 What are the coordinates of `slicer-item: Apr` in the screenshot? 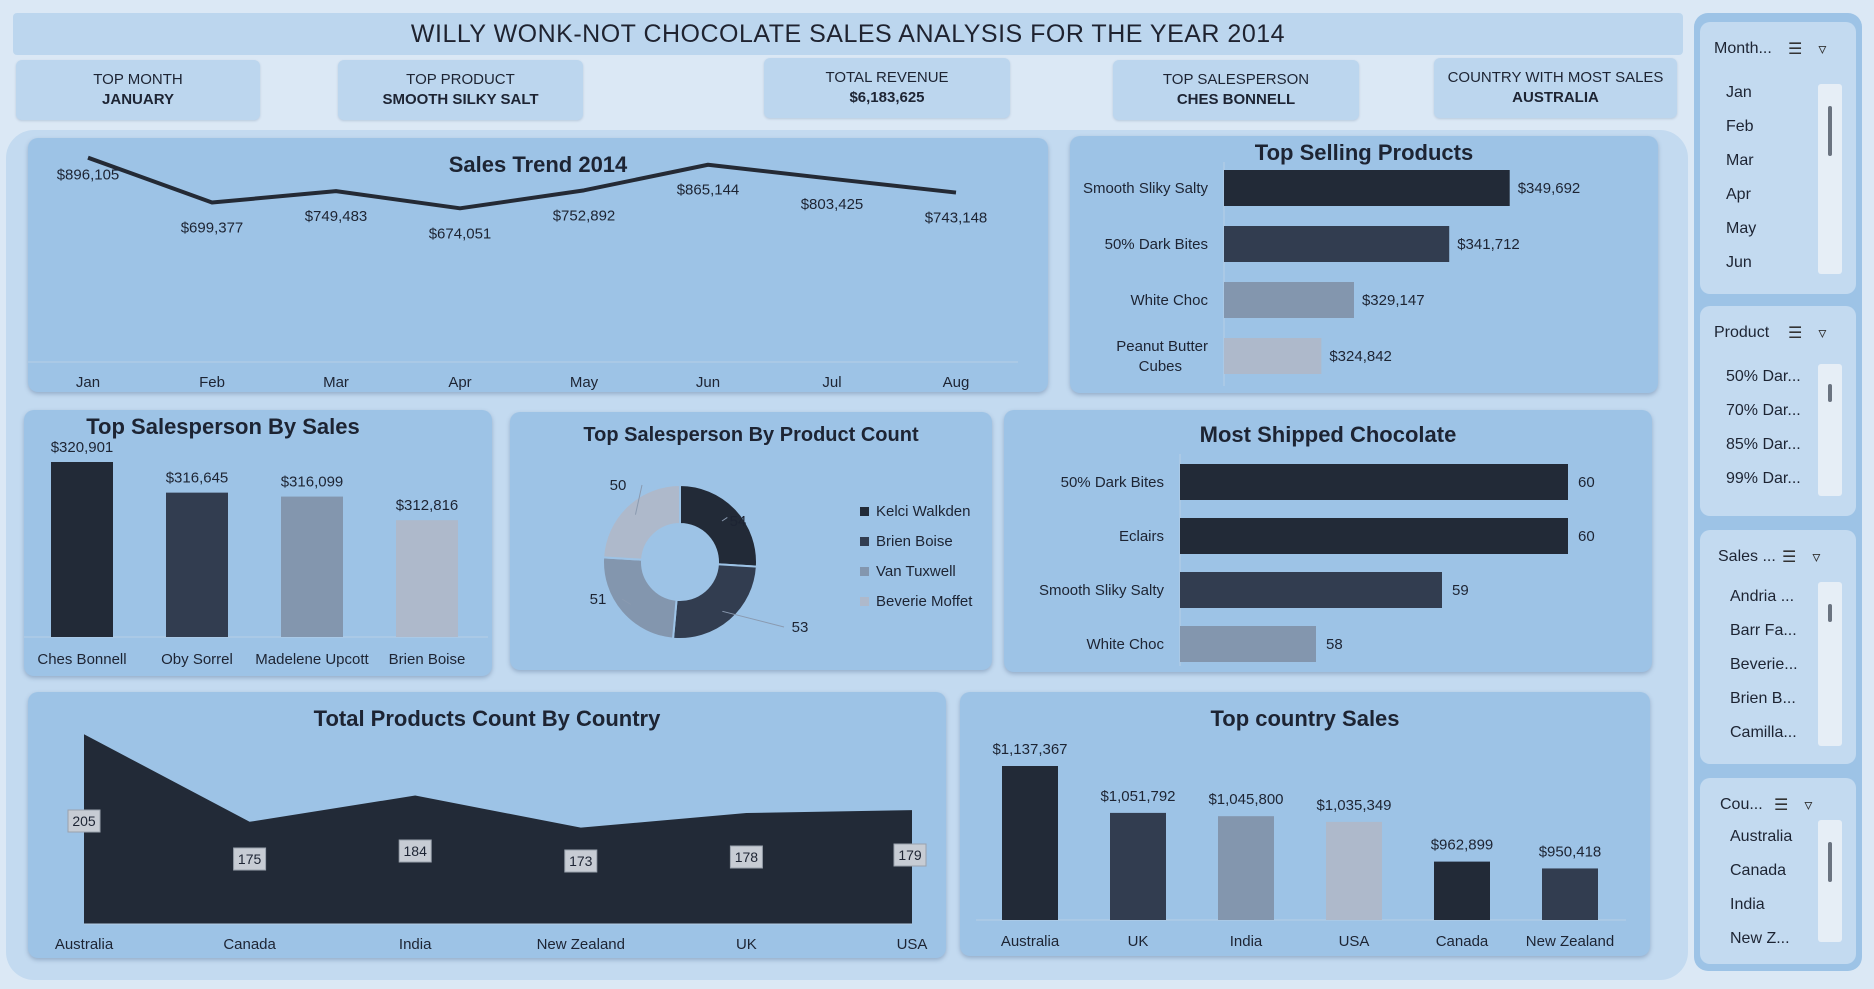 It's located at (1738, 194).